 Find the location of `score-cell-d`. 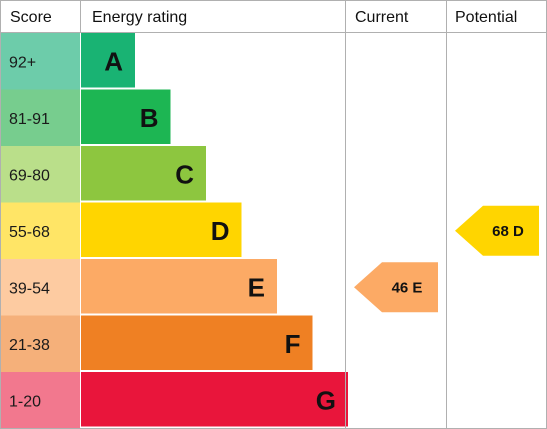

score-cell-d is located at coordinates (40, 230).